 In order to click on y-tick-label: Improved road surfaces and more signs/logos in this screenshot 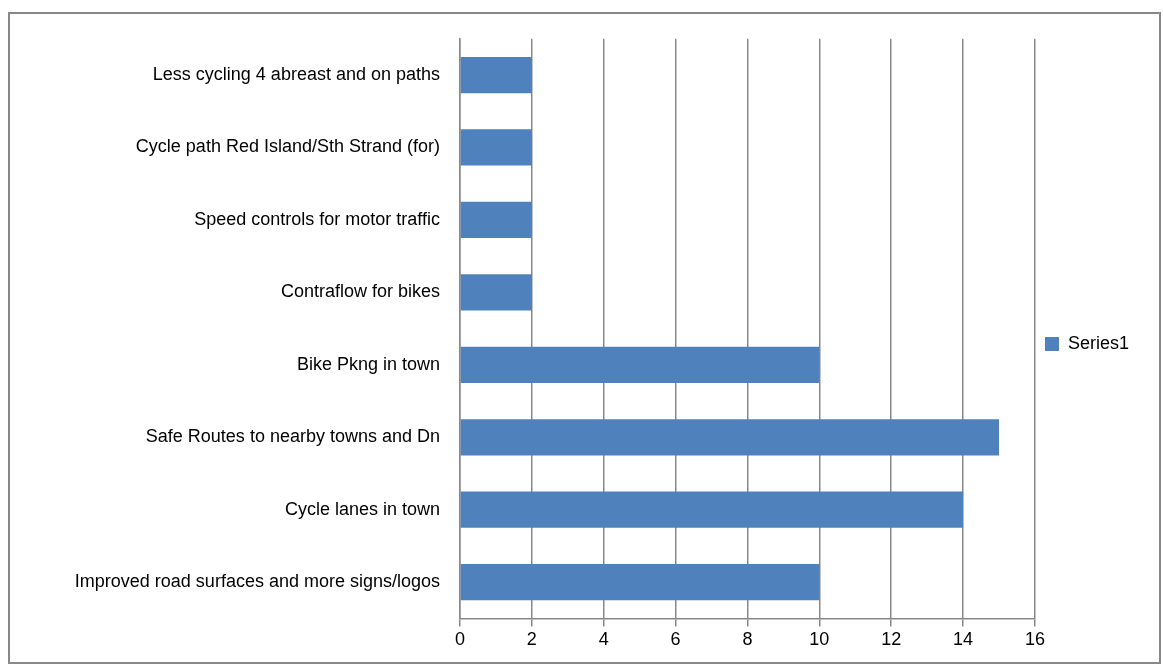, I will do `click(257, 581)`.